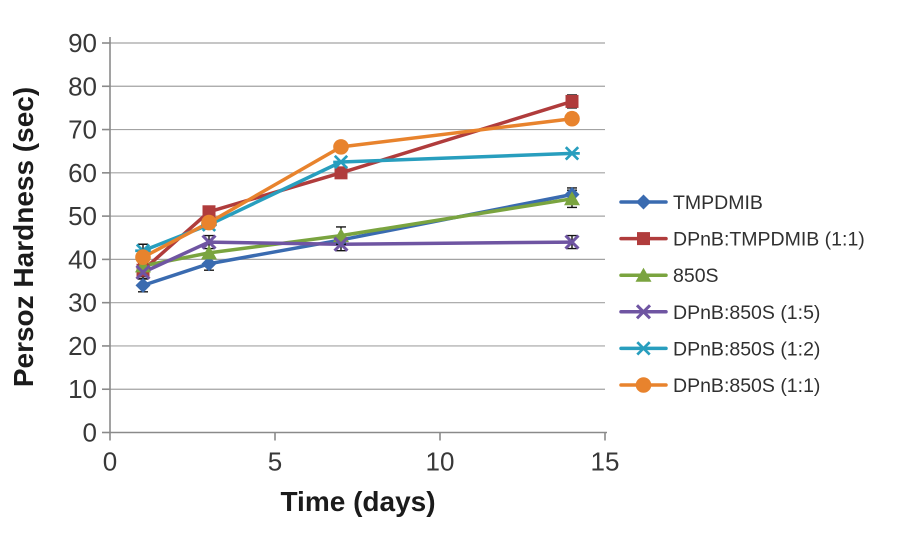 Image resolution: width=900 pixels, height=550 pixels. I want to click on legend-label: 850S, so click(696, 276).